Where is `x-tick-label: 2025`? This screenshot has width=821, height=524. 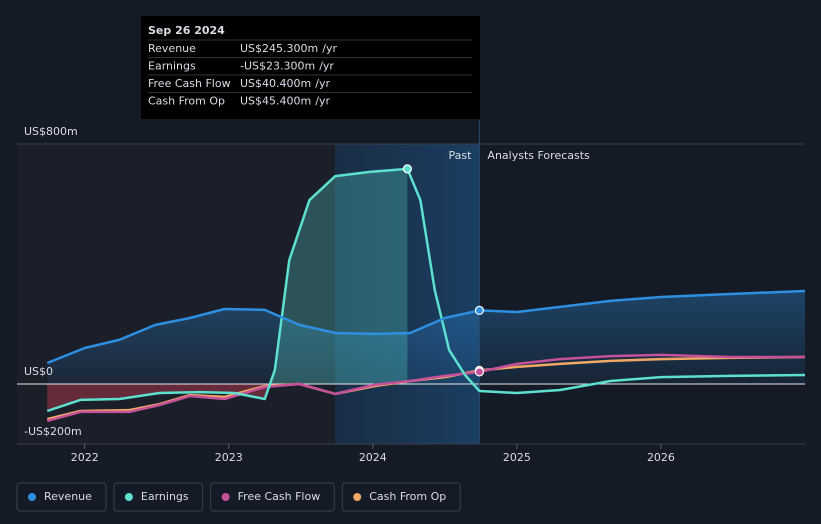 x-tick-label: 2025 is located at coordinates (517, 457).